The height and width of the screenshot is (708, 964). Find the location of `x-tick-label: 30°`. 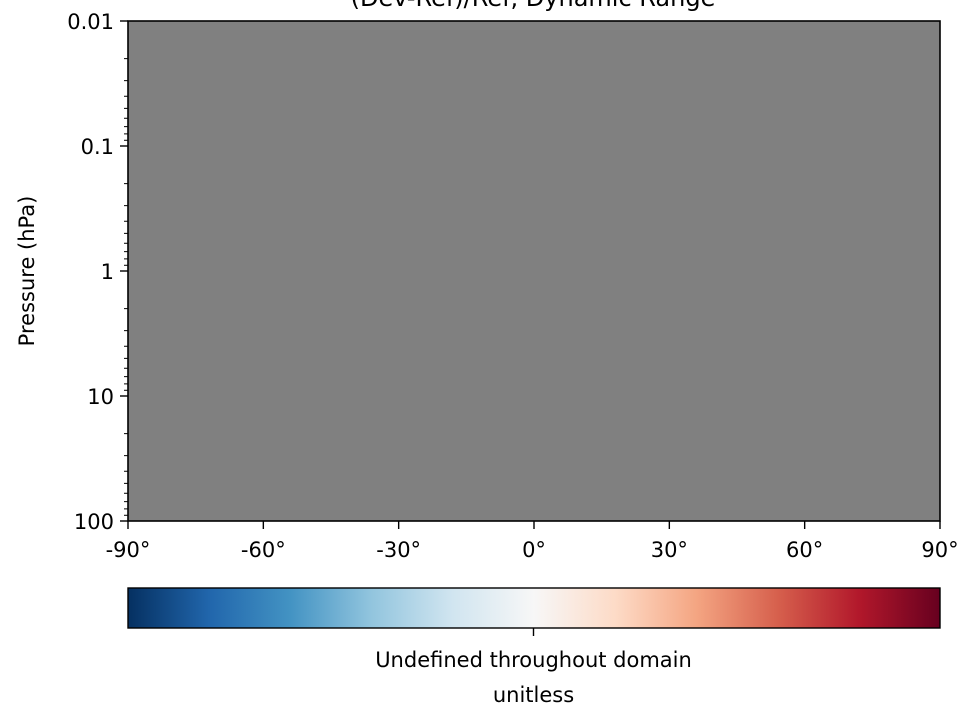

x-tick-label: 30° is located at coordinates (669, 550).